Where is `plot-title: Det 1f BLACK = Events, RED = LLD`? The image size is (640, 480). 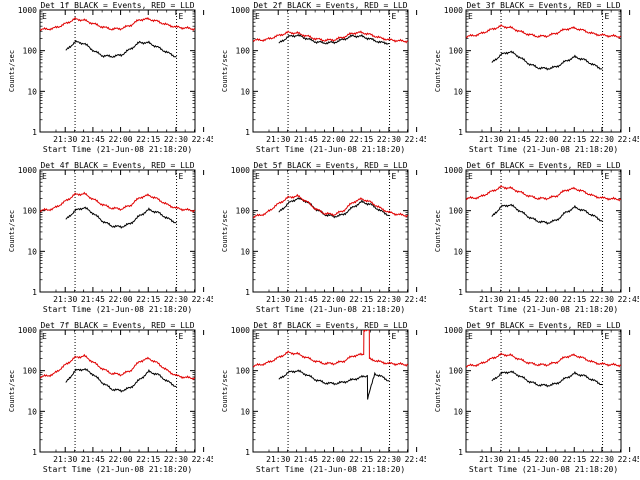 plot-title: Det 1f BLACK = Events, RED = LLD is located at coordinates (117, 5).